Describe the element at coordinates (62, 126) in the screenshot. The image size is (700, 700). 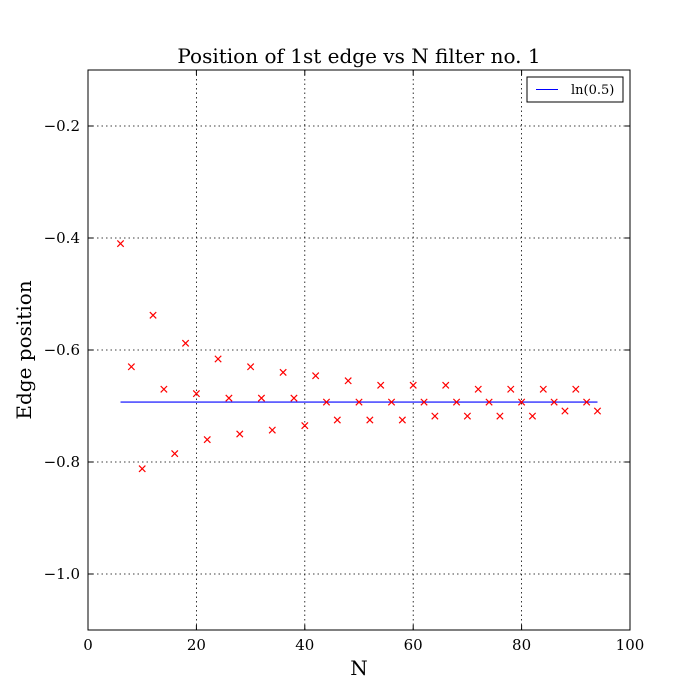
I see `y-tick-label: −0.2` at that location.